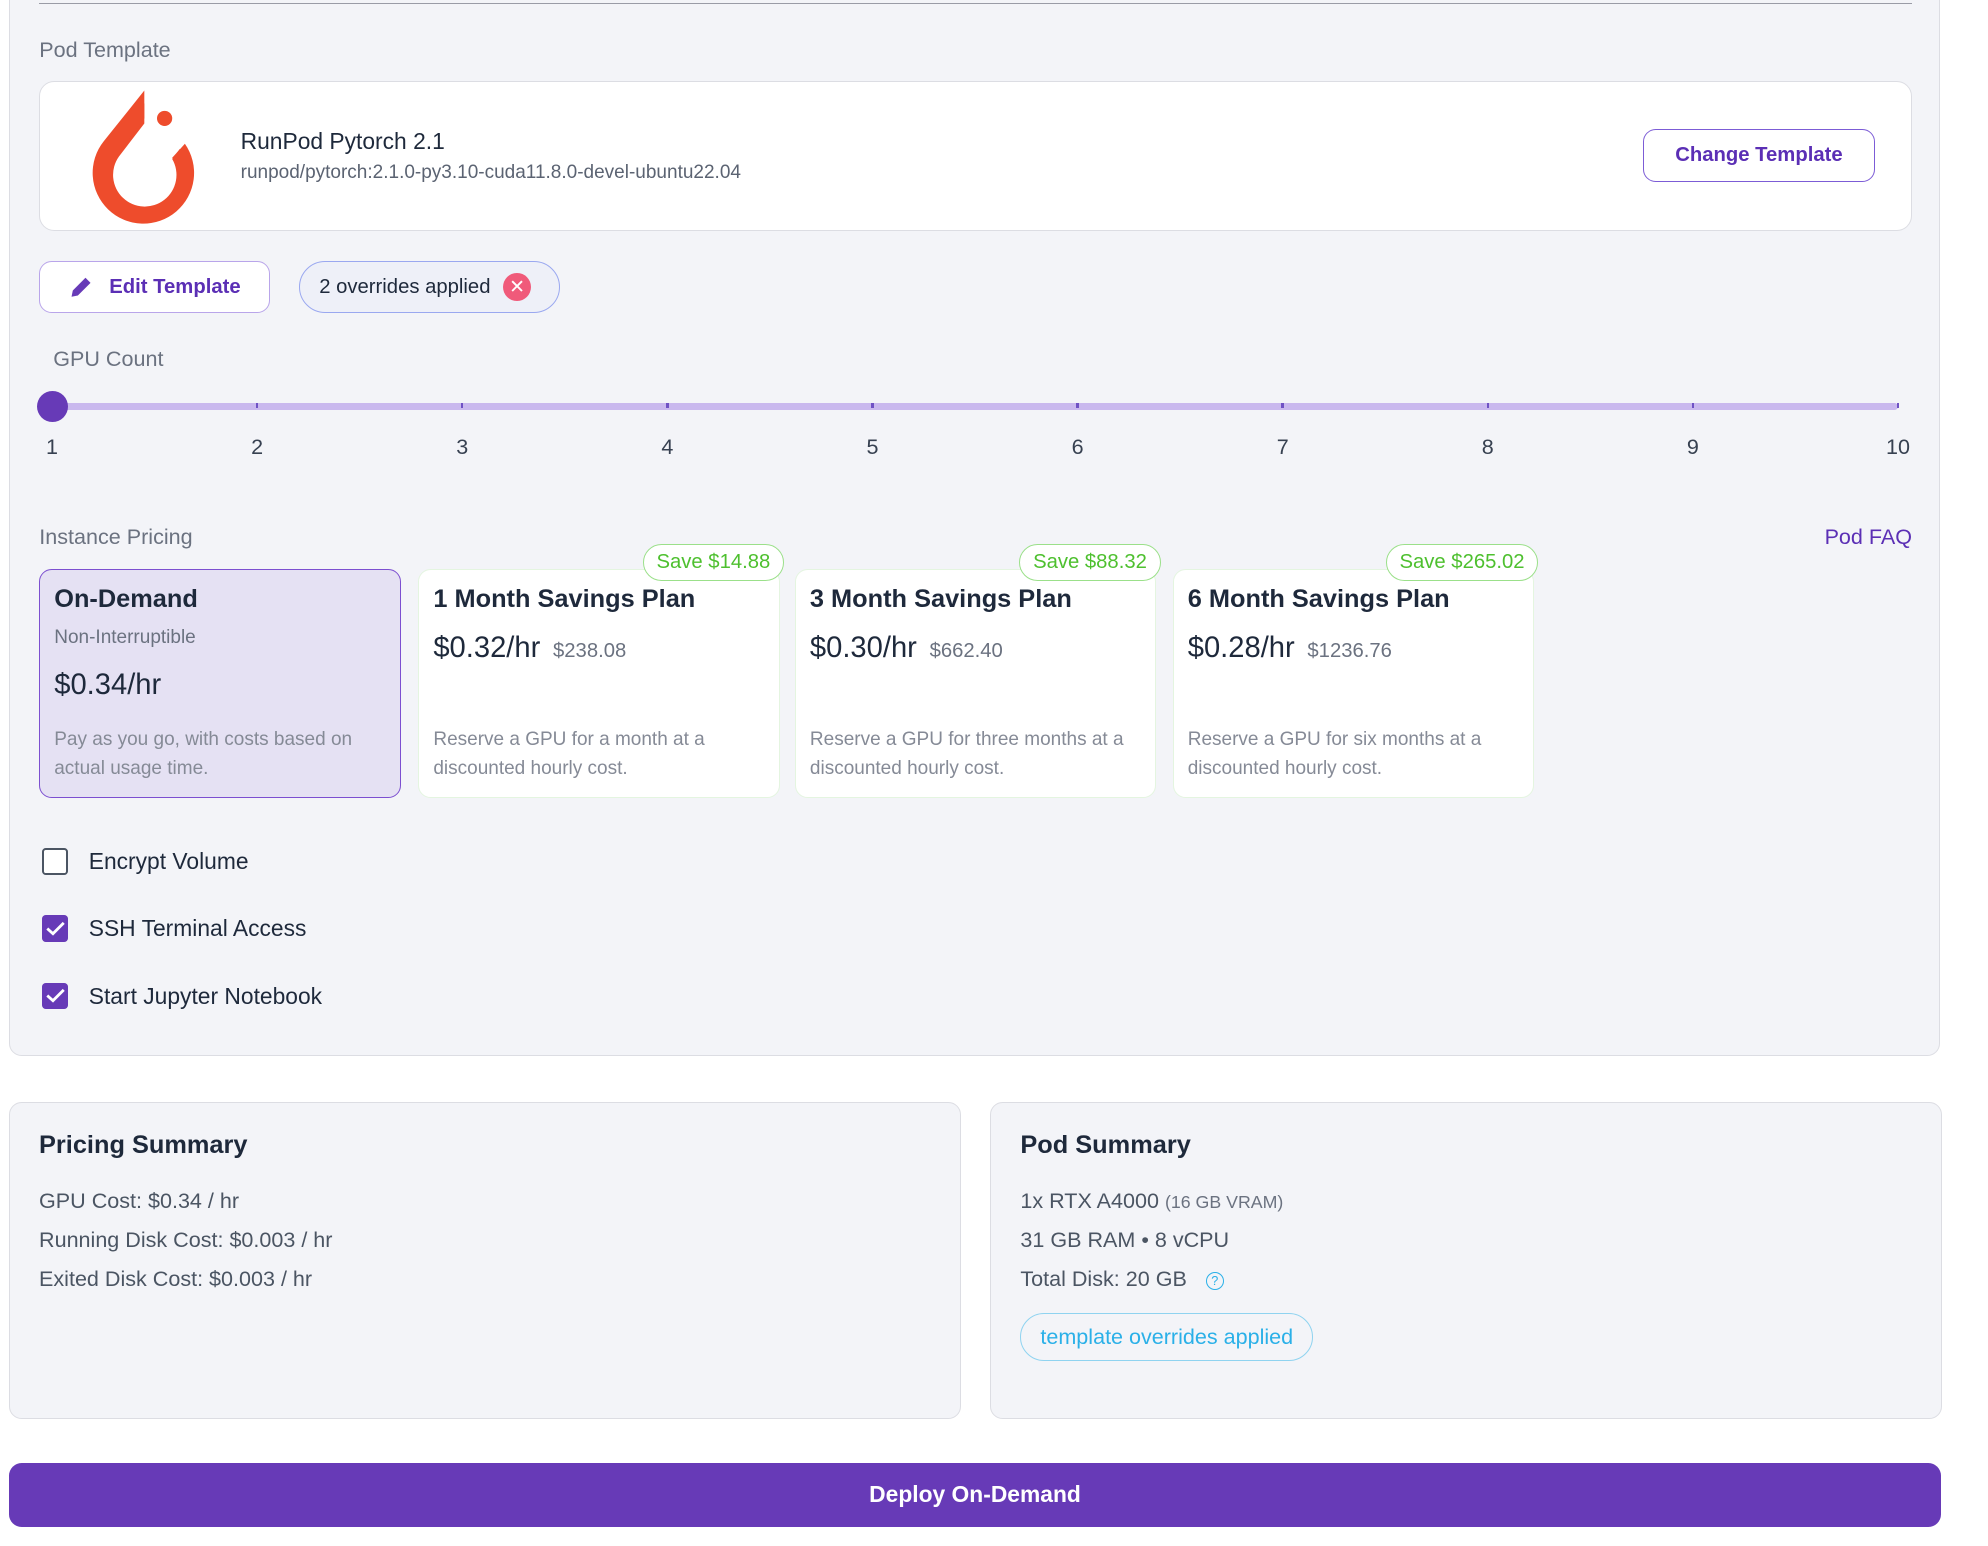 This screenshot has height=1546, width=1988. I want to click on pricing-summary-title: Pricing Summary, so click(143, 1144).